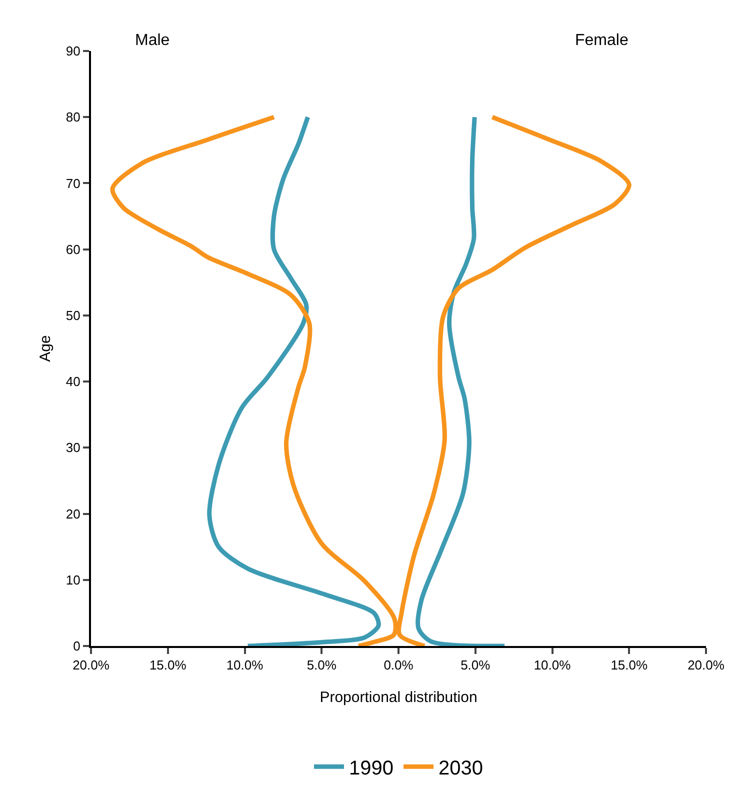 The image size is (746, 798). I want to click on y-tick-label: 60, so click(73, 249).